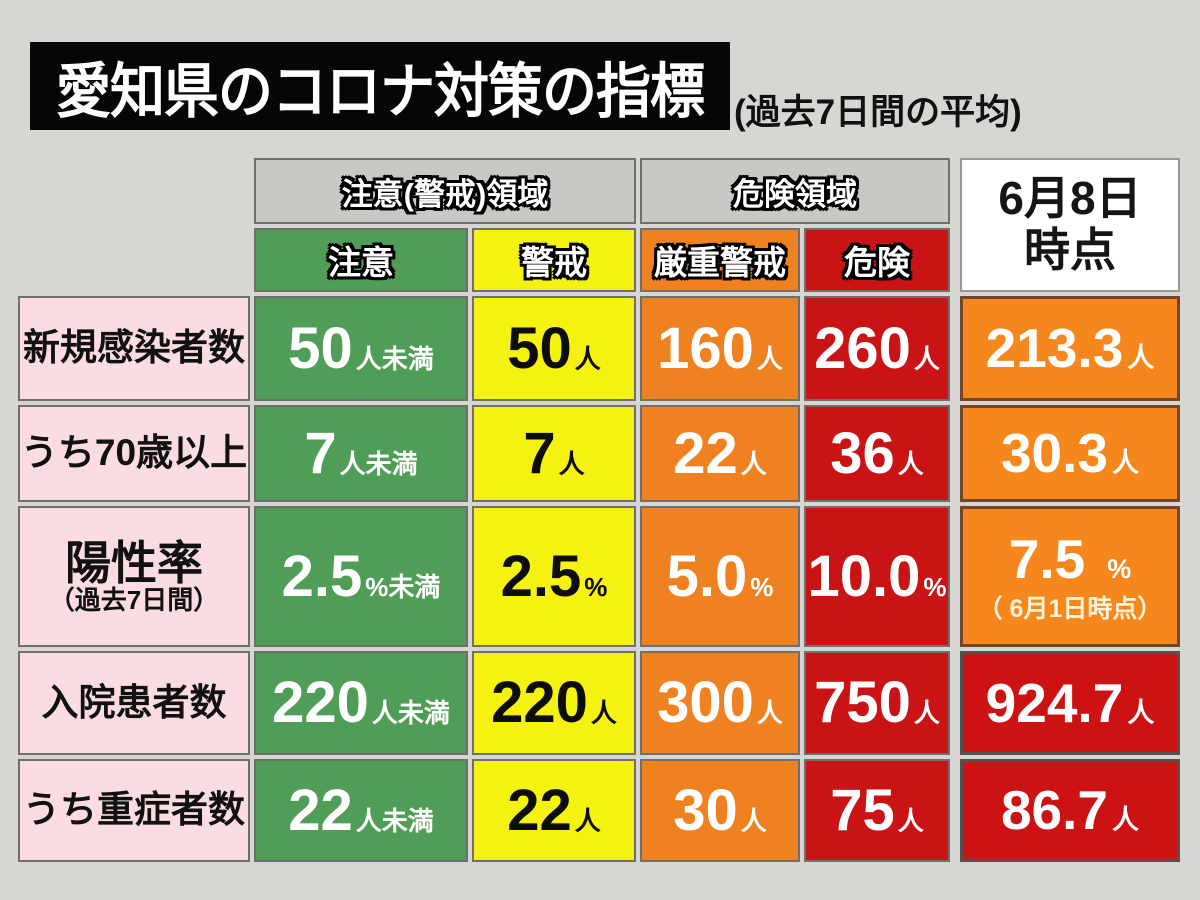 The image size is (1200, 900). I want to click on threshold-cell: 5.0%, so click(720, 576).